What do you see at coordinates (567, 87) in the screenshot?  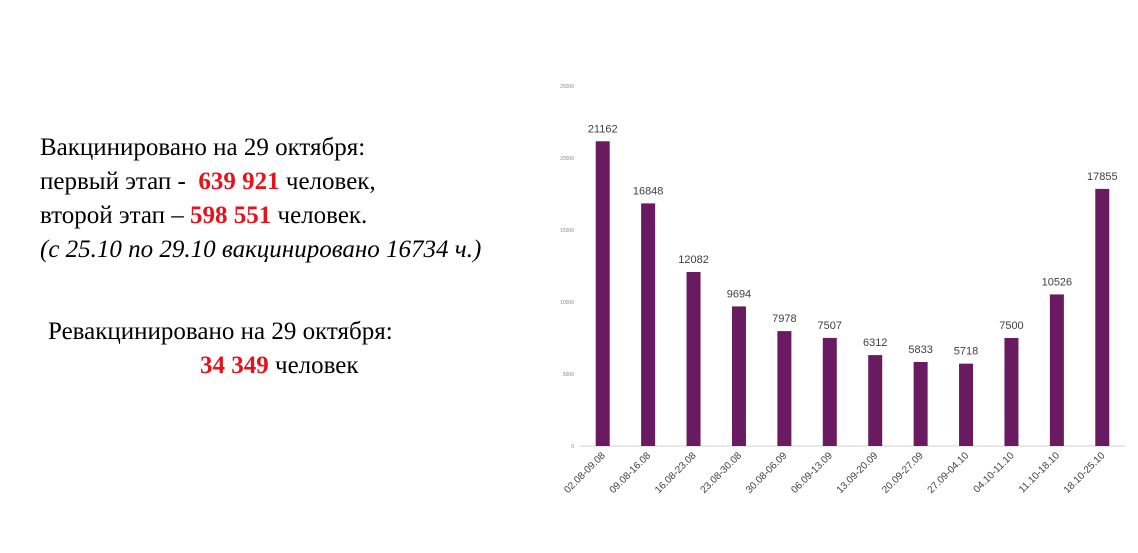 I see `y-tick-label: 25000` at bounding box center [567, 87].